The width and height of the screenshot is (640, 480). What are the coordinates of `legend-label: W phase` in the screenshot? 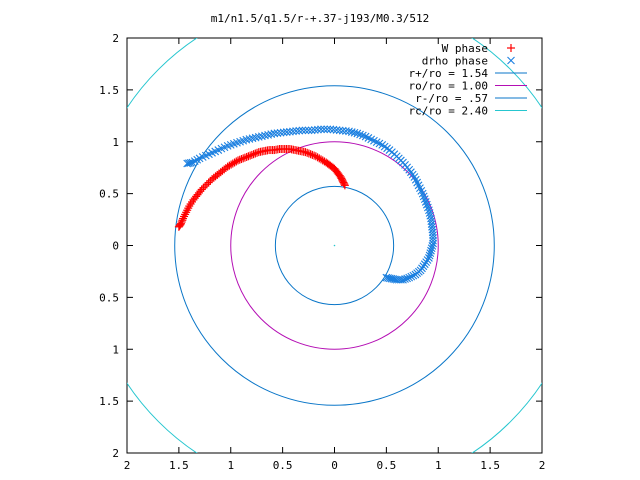 It's located at (465, 48).